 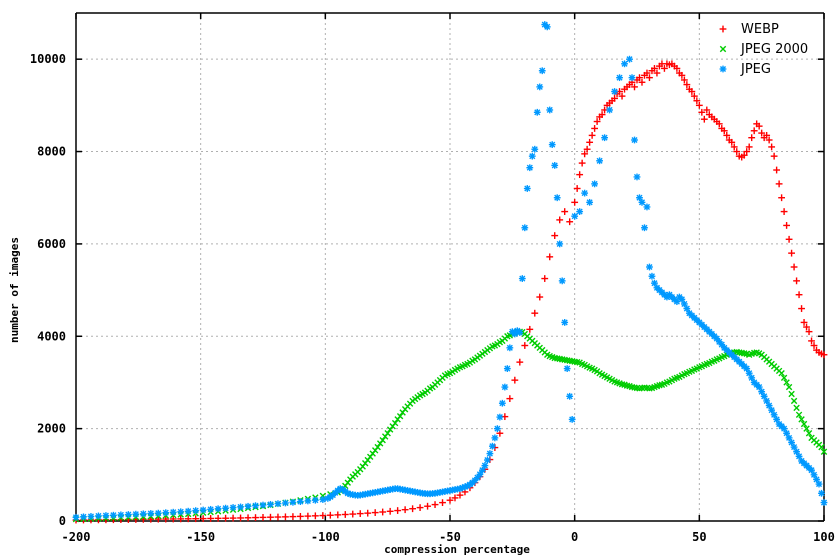 I want to click on legend-label-jpeg-2000: JPEG 2000, so click(x=774, y=49).